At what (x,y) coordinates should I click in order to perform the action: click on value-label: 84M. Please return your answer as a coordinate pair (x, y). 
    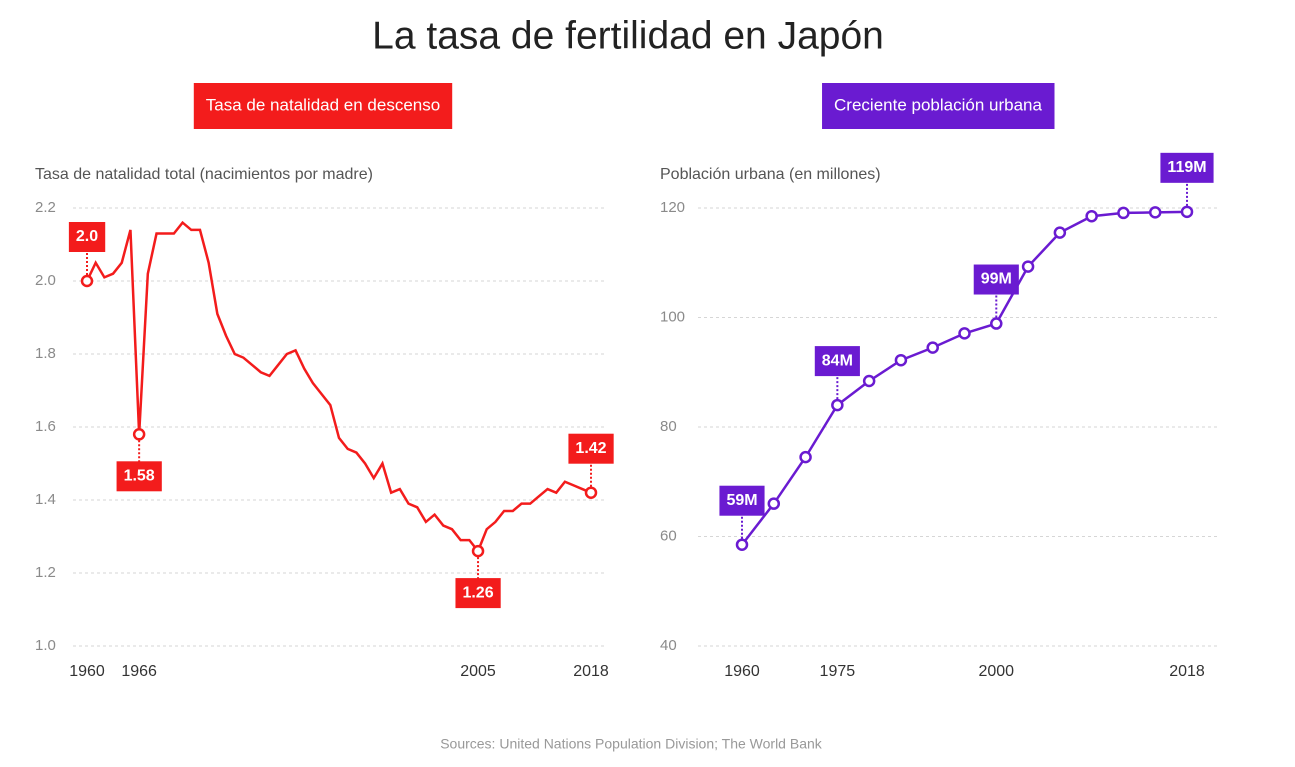
    Looking at the image, I should click on (837, 360).